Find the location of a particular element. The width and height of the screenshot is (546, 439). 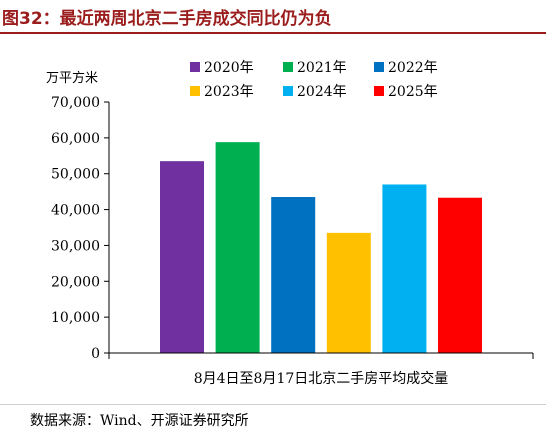

y-tick-label: 50,000 is located at coordinates (75, 175).